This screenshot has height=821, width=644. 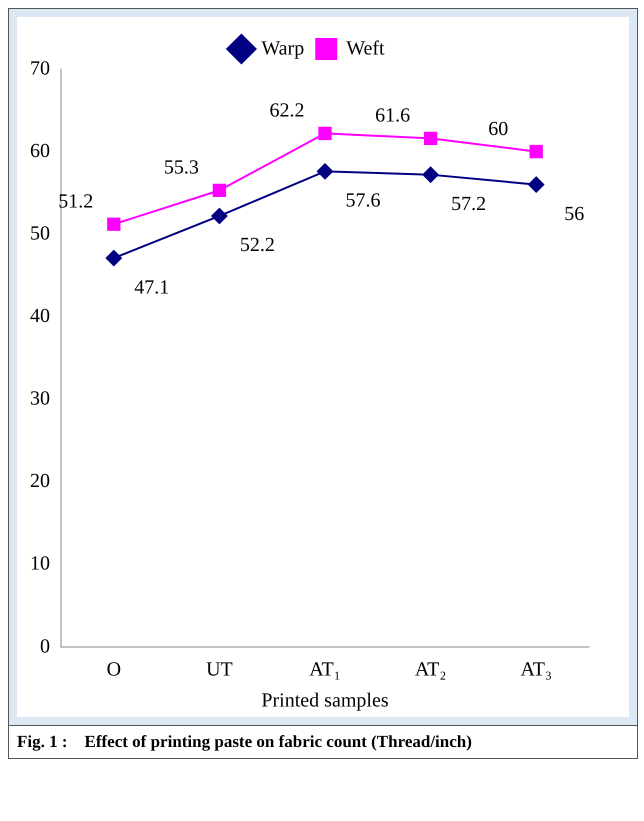 What do you see at coordinates (40, 68) in the screenshot?
I see `y-tick-label: 70` at bounding box center [40, 68].